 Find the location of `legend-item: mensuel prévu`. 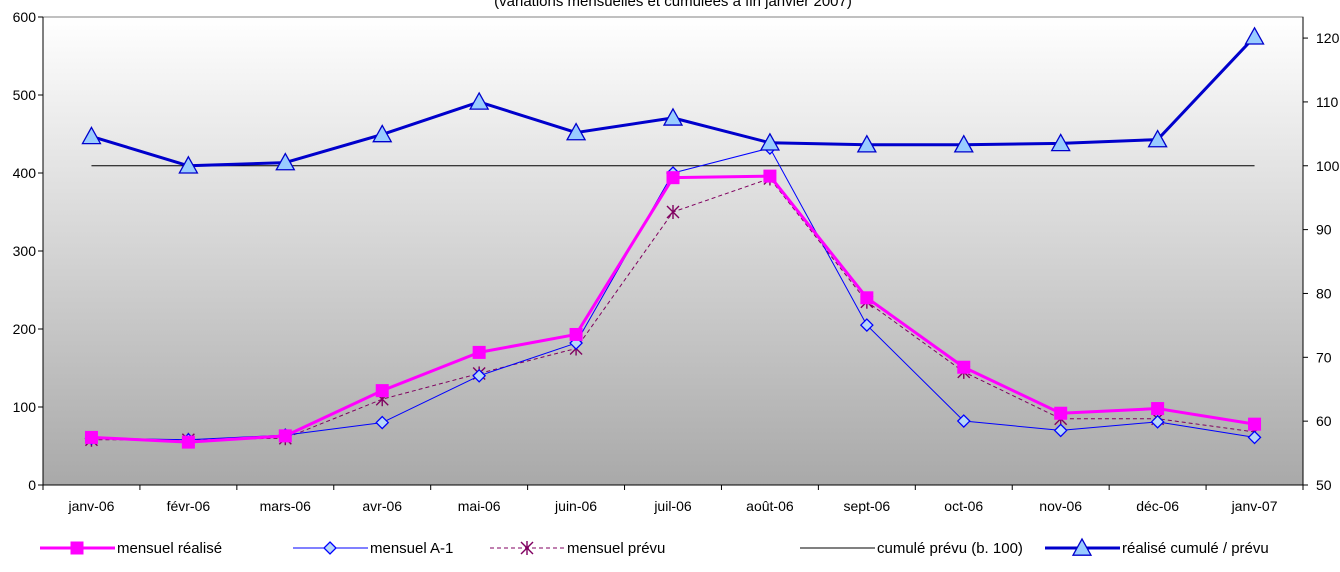

legend-item: mensuel prévu is located at coordinates (577, 548).